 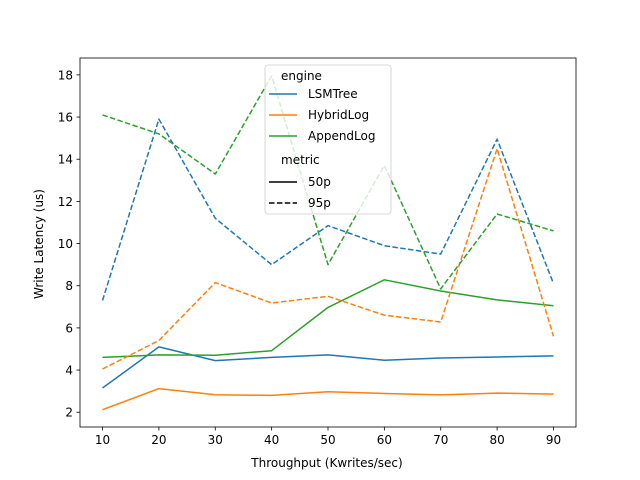 I want to click on y-tick-label: 8, so click(x=69, y=286).